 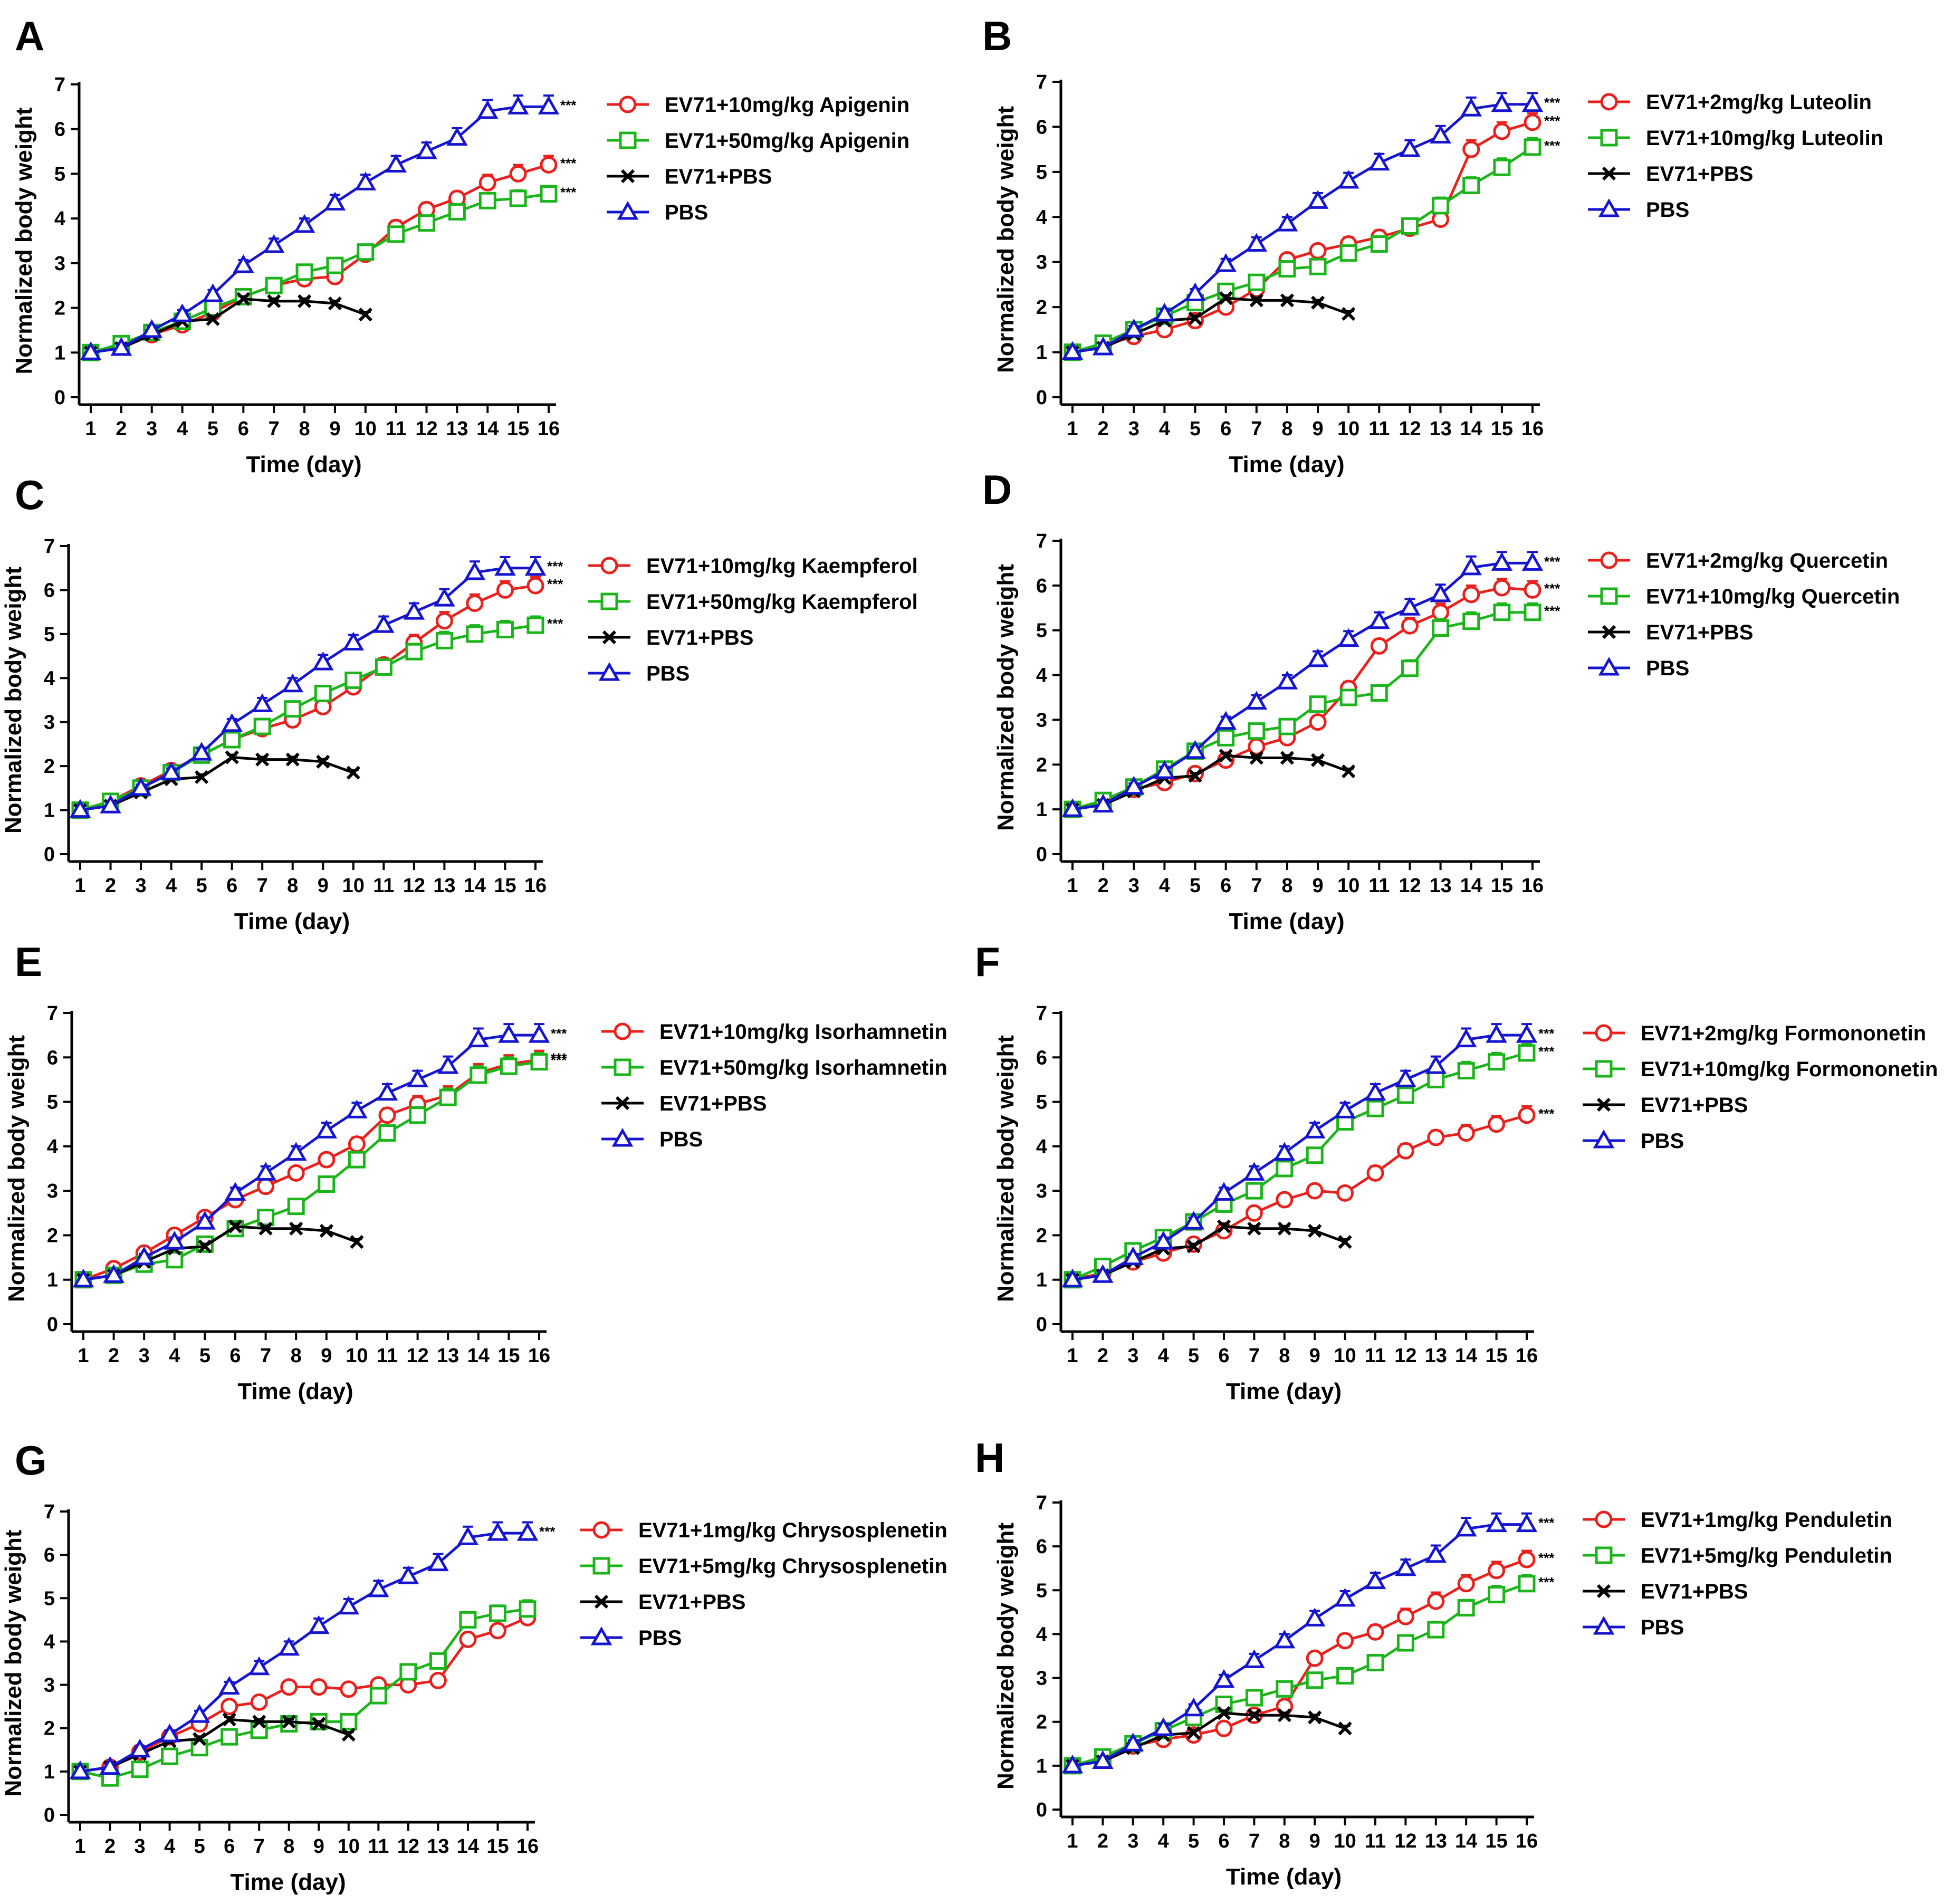 What do you see at coordinates (774, 1032) in the screenshot?
I see `legend-entry: EV71+10mg/kg Isorhamnetin` at bounding box center [774, 1032].